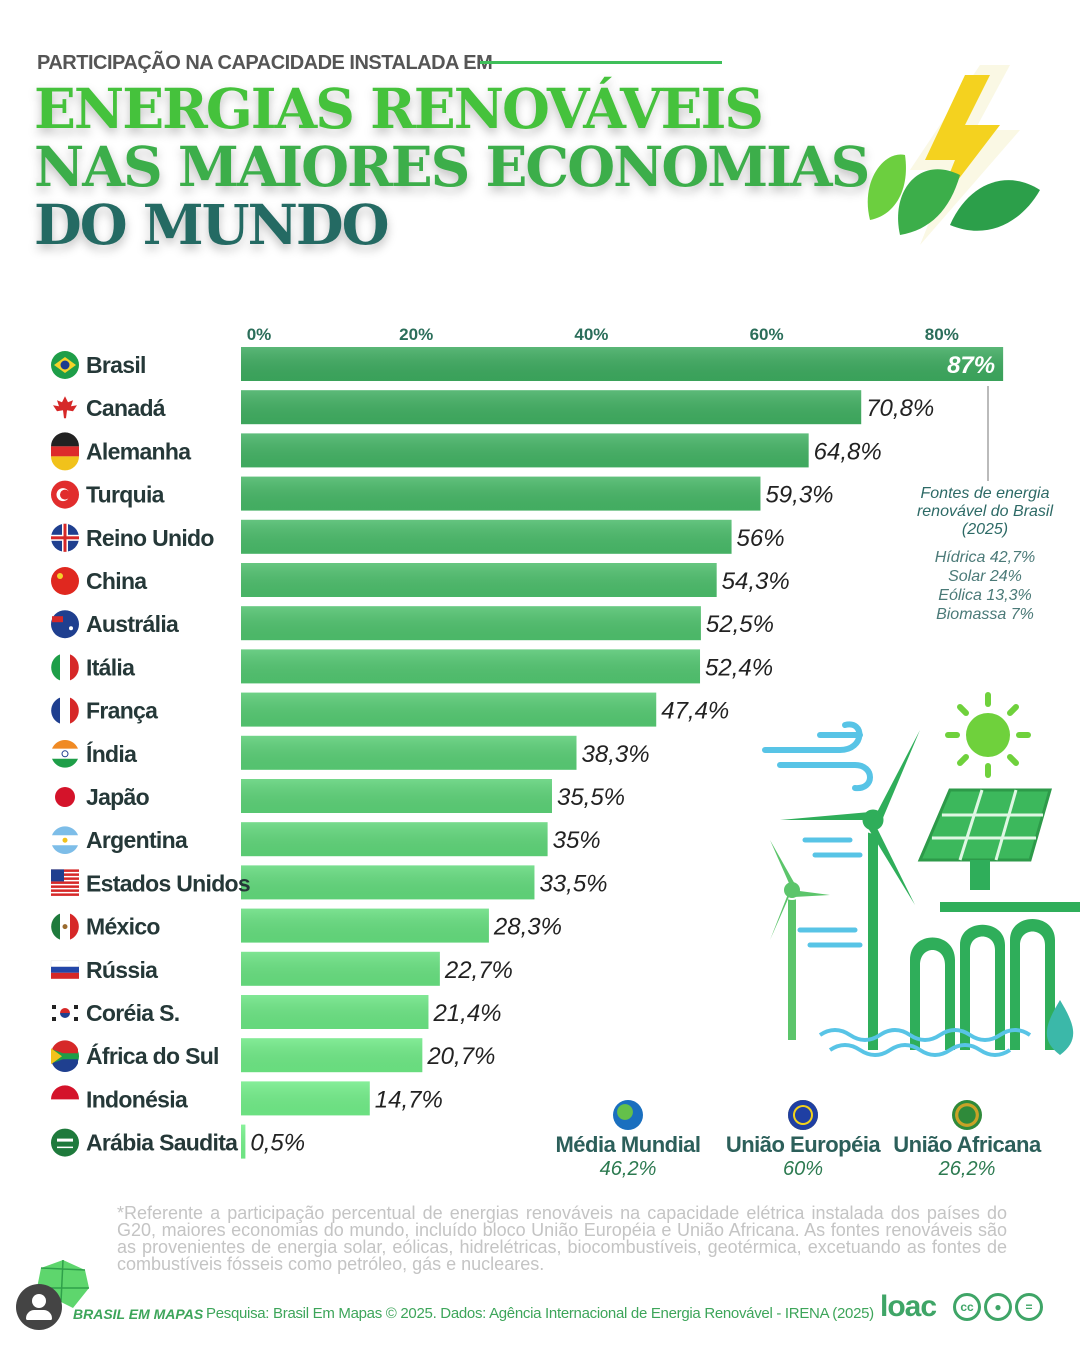 Image resolution: width=1080 pixels, height=1350 pixels. What do you see at coordinates (111, 753) in the screenshot?
I see `category-label: Índia` at bounding box center [111, 753].